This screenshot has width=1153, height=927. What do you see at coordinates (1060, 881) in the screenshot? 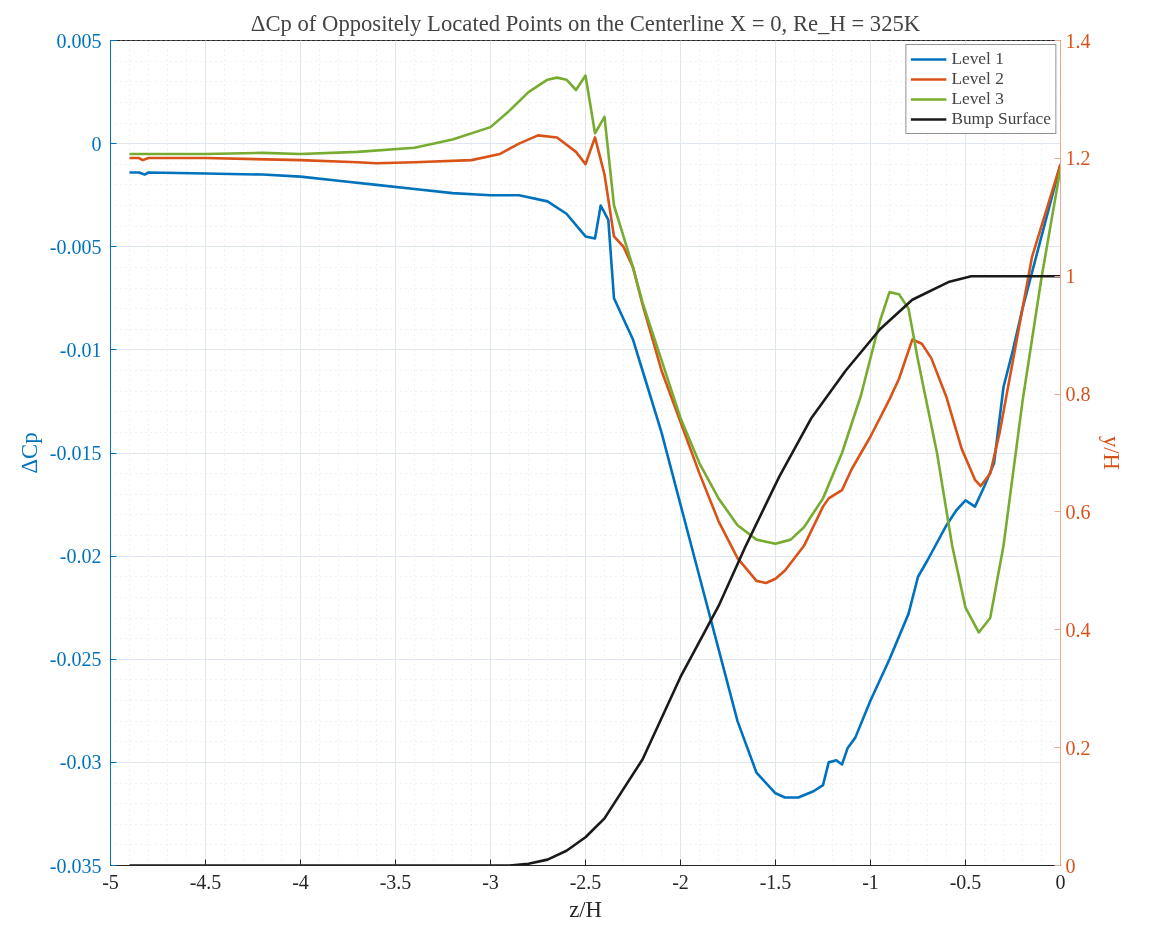
I see `x-tick-label: 0` at bounding box center [1060, 881].